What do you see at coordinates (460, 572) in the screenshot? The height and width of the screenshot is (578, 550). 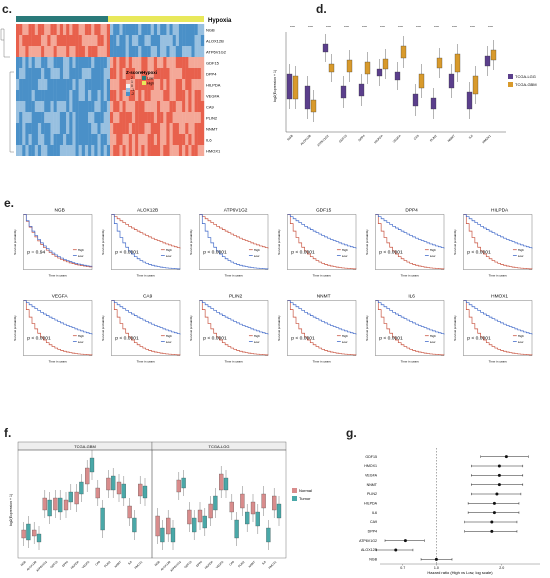 I see `forest-xlabel: Hazard ratio (High vs Low, log scale)` at bounding box center [460, 572].